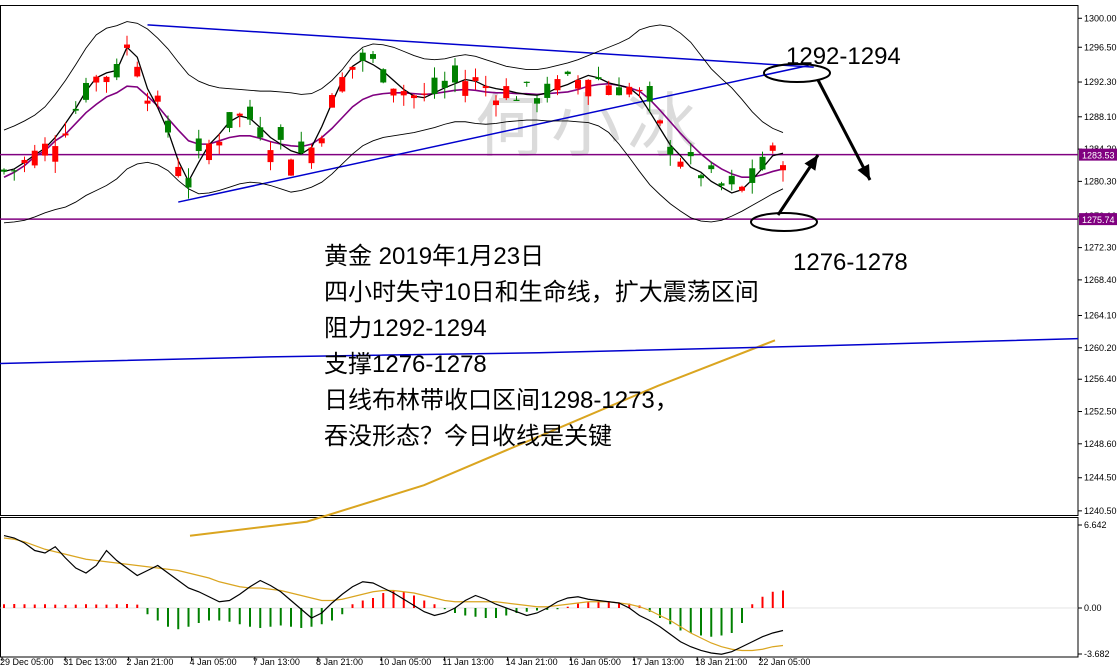 The image size is (1117, 671). I want to click on down-arrow, so click(844, 130).